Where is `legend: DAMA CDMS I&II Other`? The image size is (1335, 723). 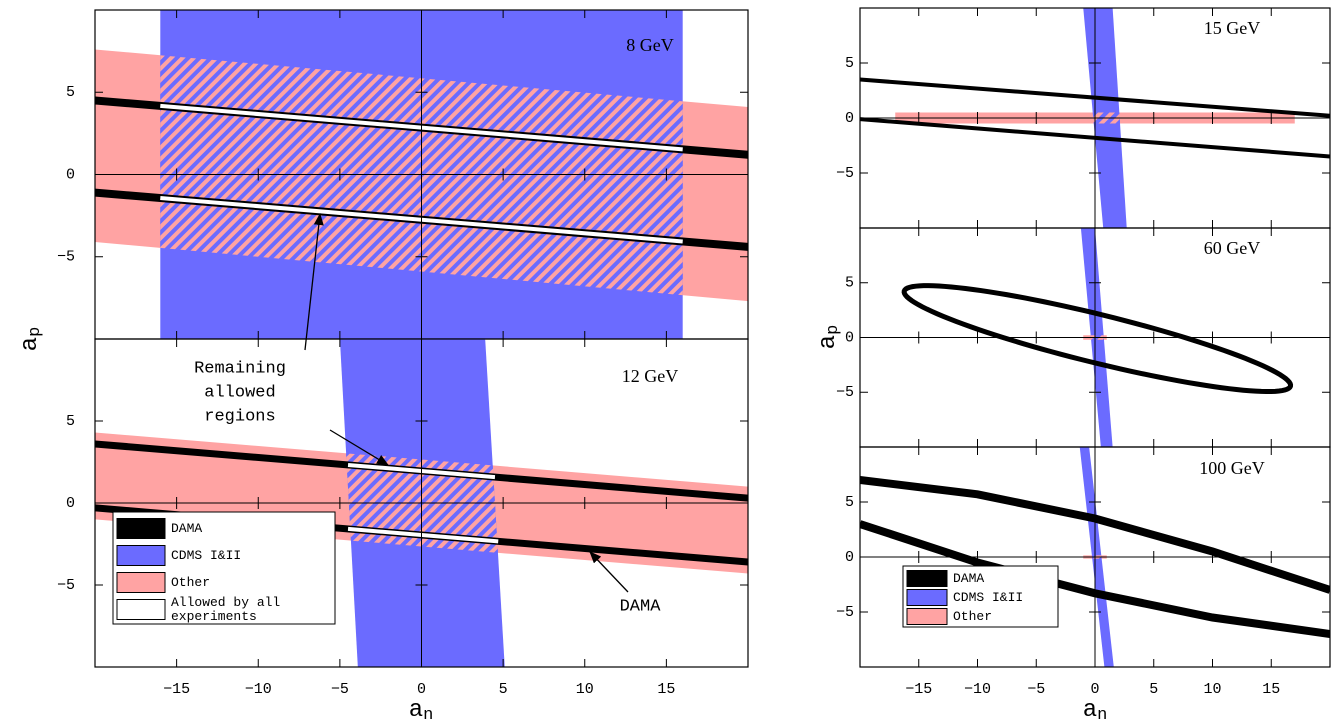 legend: DAMA CDMS I&II Other is located at coordinates (980, 596).